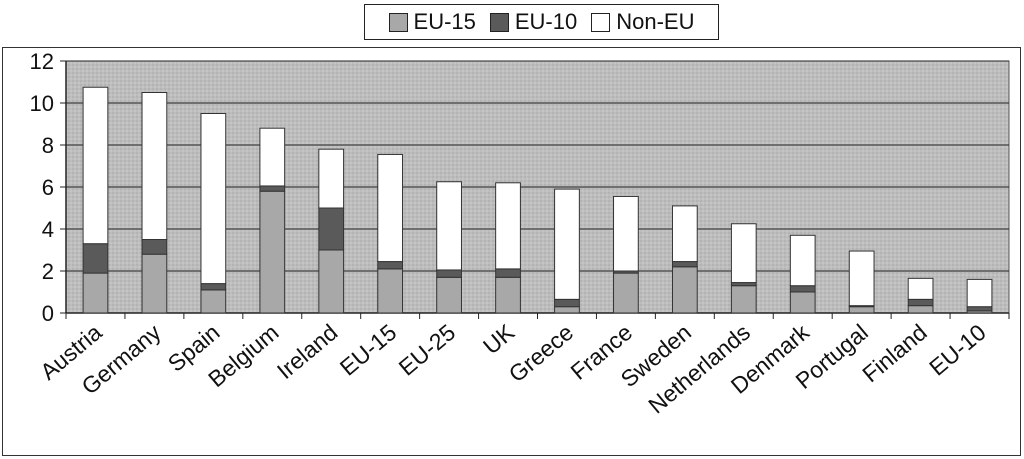 The height and width of the screenshot is (459, 1024). Describe the element at coordinates (368, 350) in the screenshot. I see `x-tick-label: EU-15` at that location.